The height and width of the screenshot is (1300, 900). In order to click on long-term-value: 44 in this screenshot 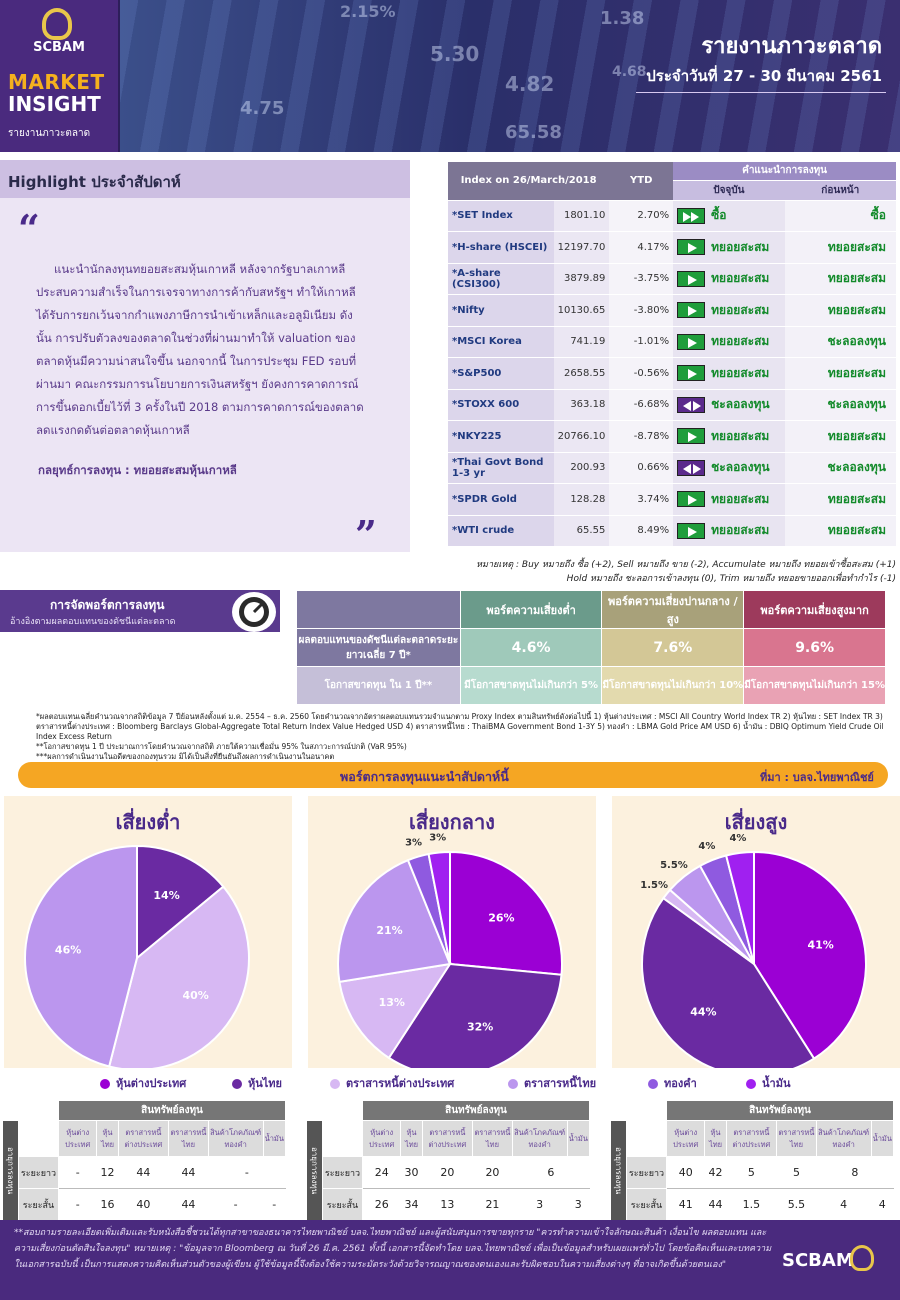, I will do `click(143, 1172)`.